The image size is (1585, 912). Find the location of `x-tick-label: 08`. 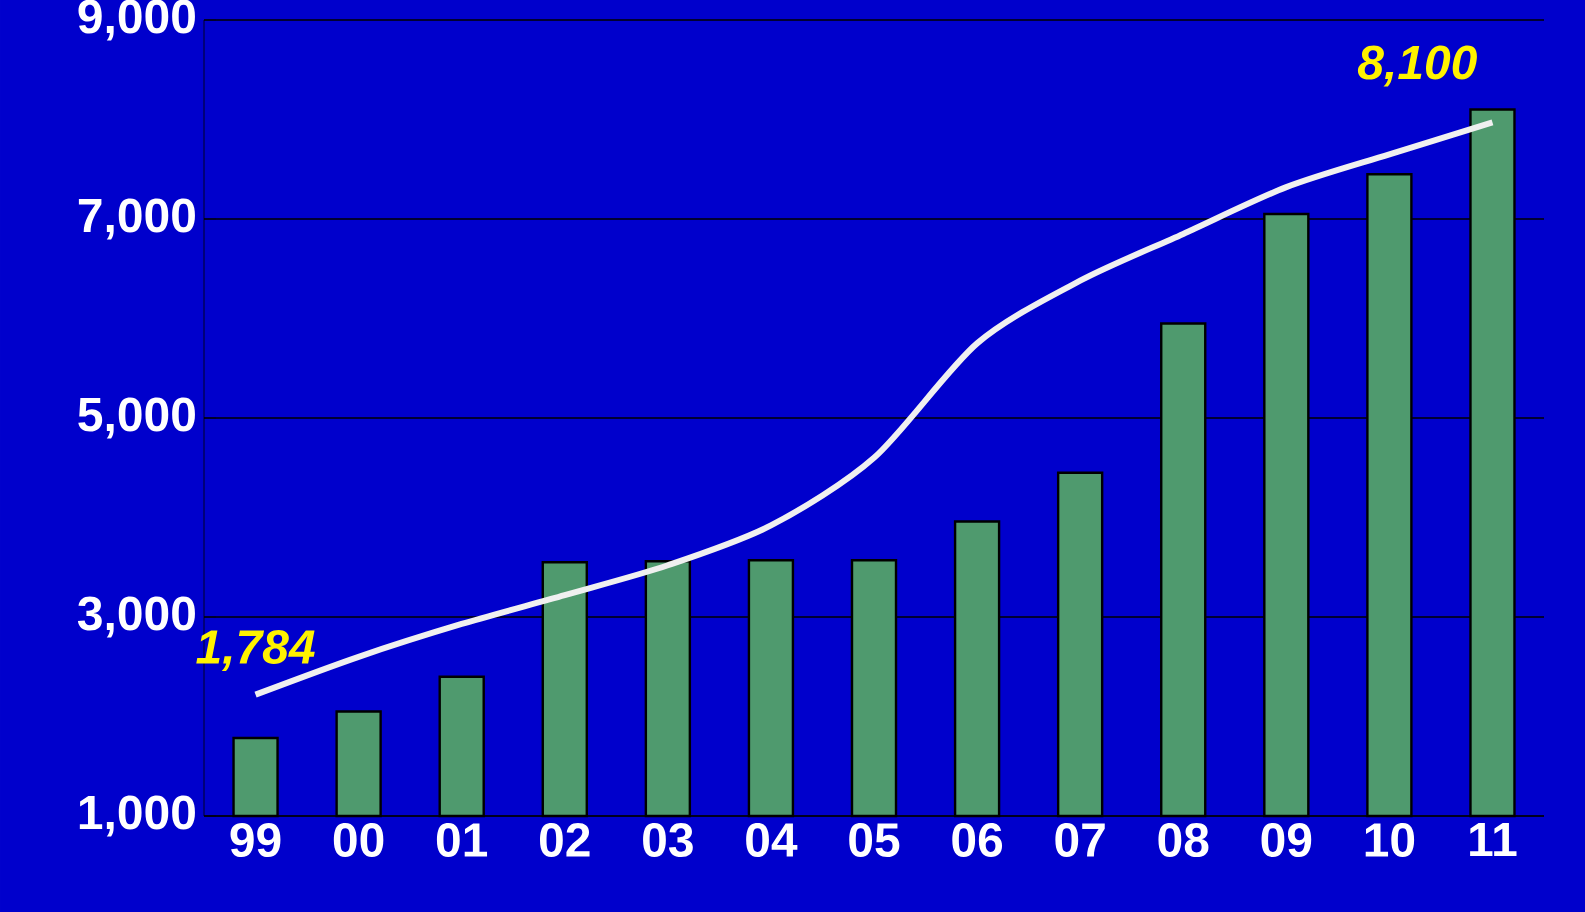

x-tick-label: 08 is located at coordinates (1183, 840).